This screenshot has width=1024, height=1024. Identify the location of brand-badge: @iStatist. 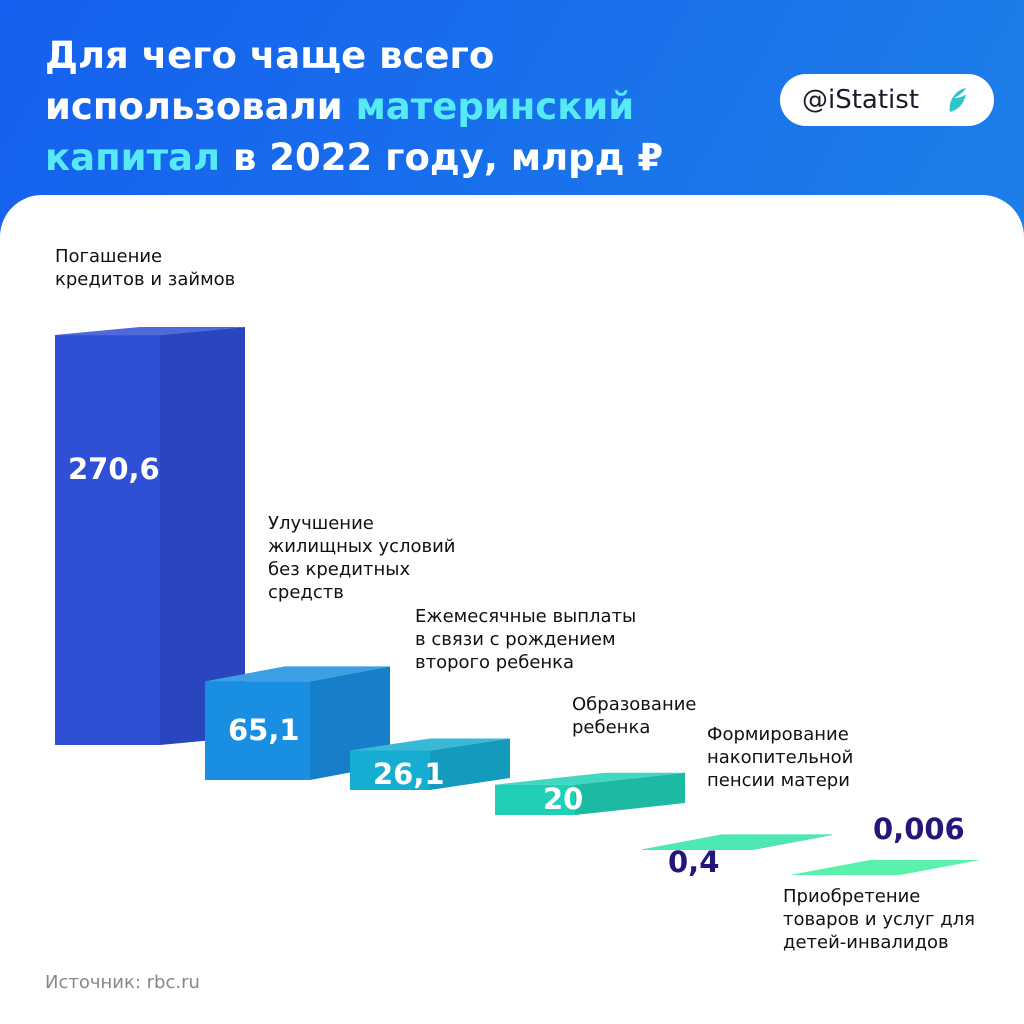
(887, 100).